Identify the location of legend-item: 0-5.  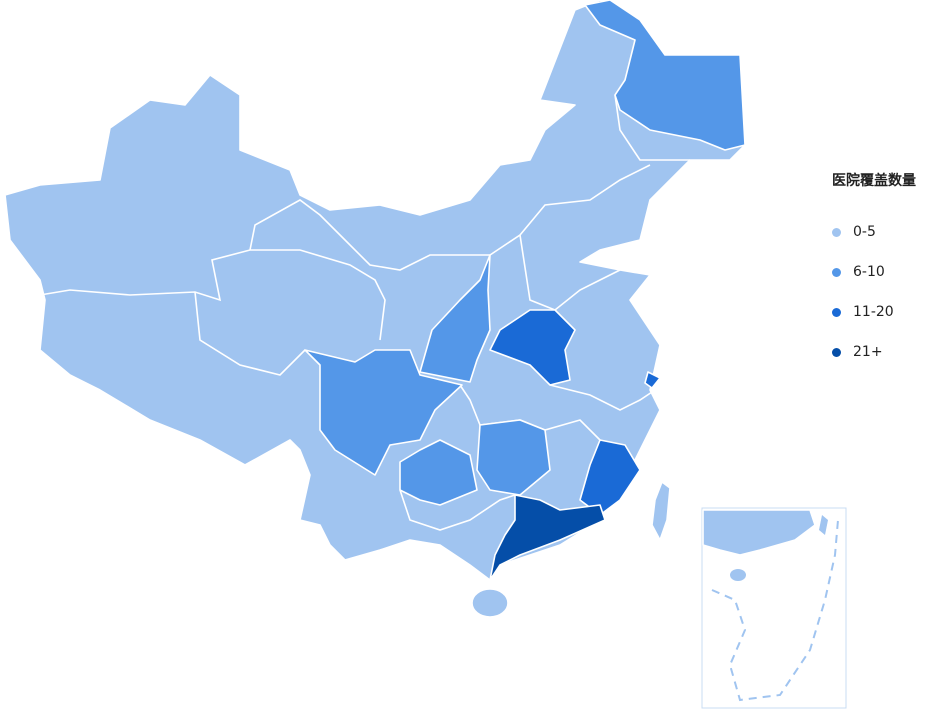
(874, 232).